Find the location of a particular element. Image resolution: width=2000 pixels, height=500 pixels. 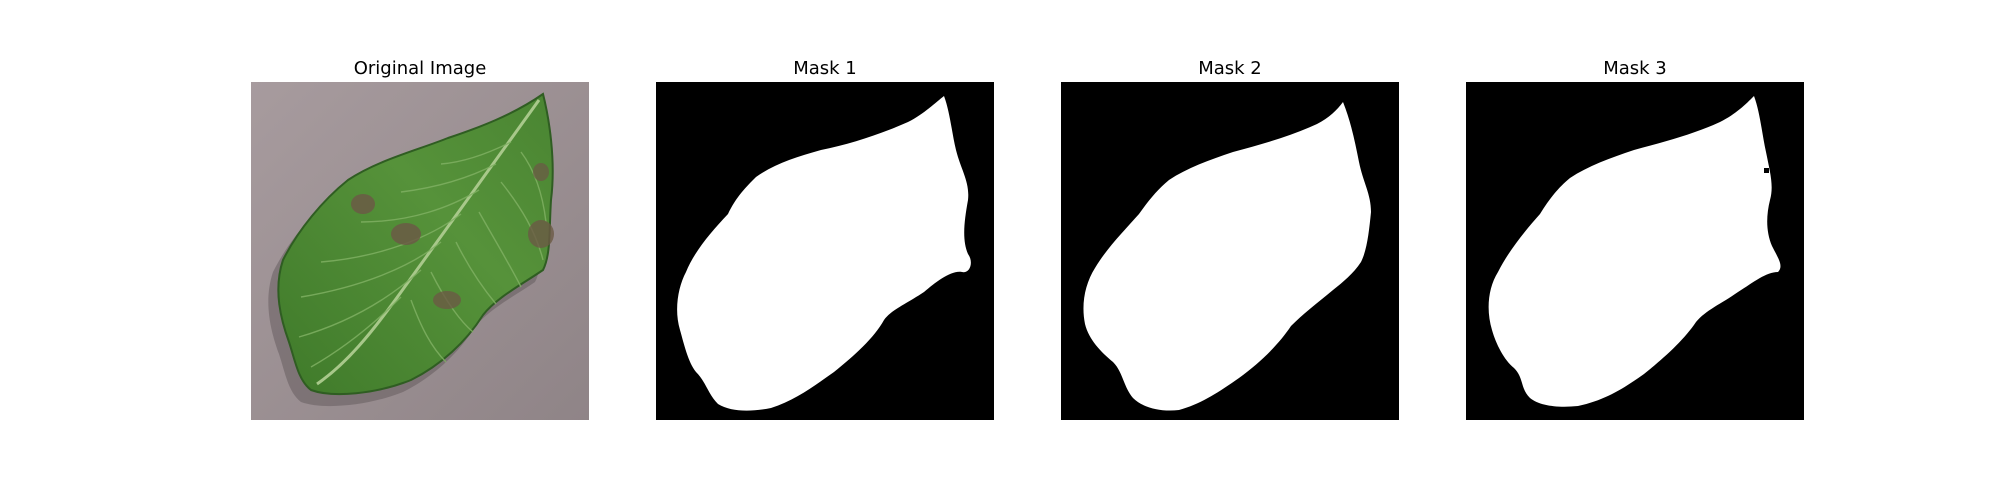

mask-2-panel: Mask 2 is located at coordinates (1230, 238).